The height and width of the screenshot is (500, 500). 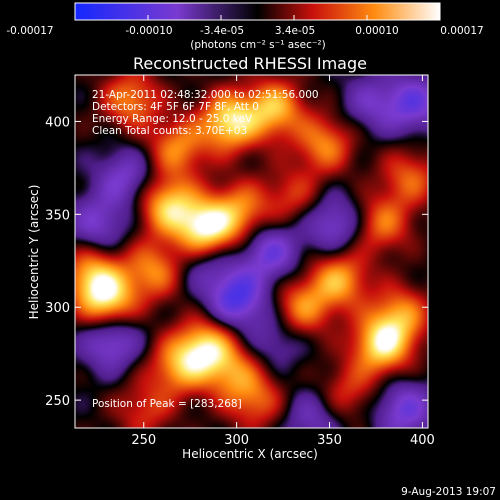 What do you see at coordinates (175, 107) in the screenshot?
I see `annotation-detectors: Detectors: 4F 5F 6F 7F 8F, Att 0` at bounding box center [175, 107].